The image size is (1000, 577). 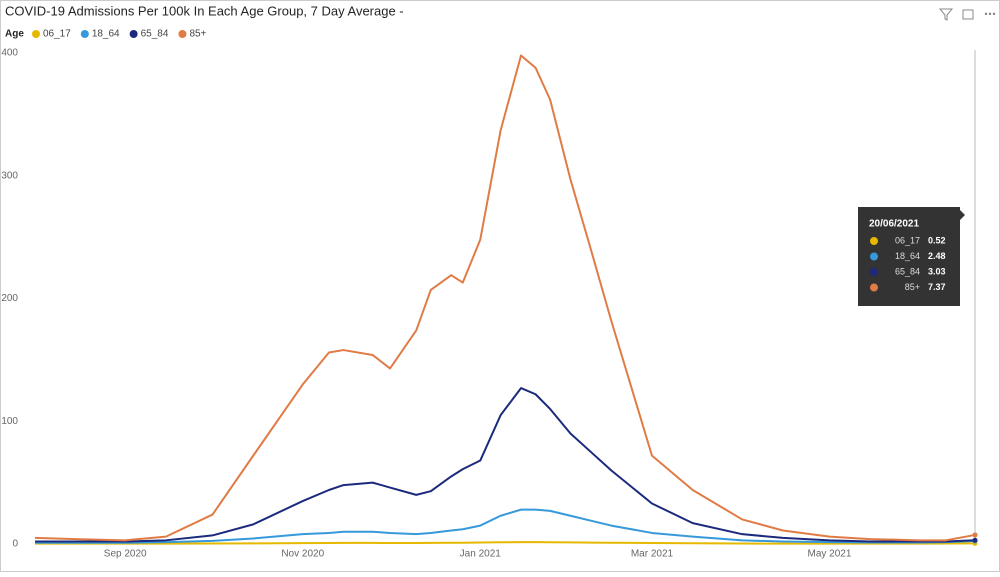 What do you see at coordinates (937, 256) in the screenshot?
I see `tooltip-value: 2.48` at bounding box center [937, 256].